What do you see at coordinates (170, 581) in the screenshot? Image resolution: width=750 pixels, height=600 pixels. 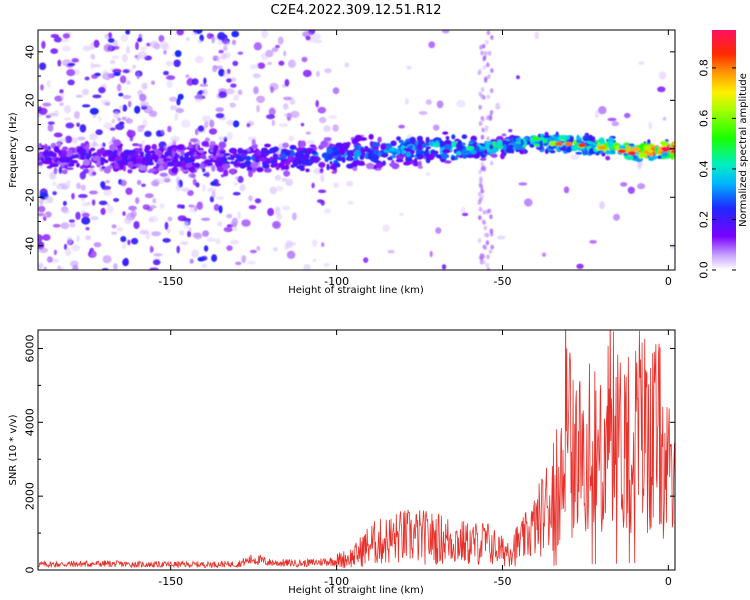 I see `x-tick-label: -150` at bounding box center [170, 581].